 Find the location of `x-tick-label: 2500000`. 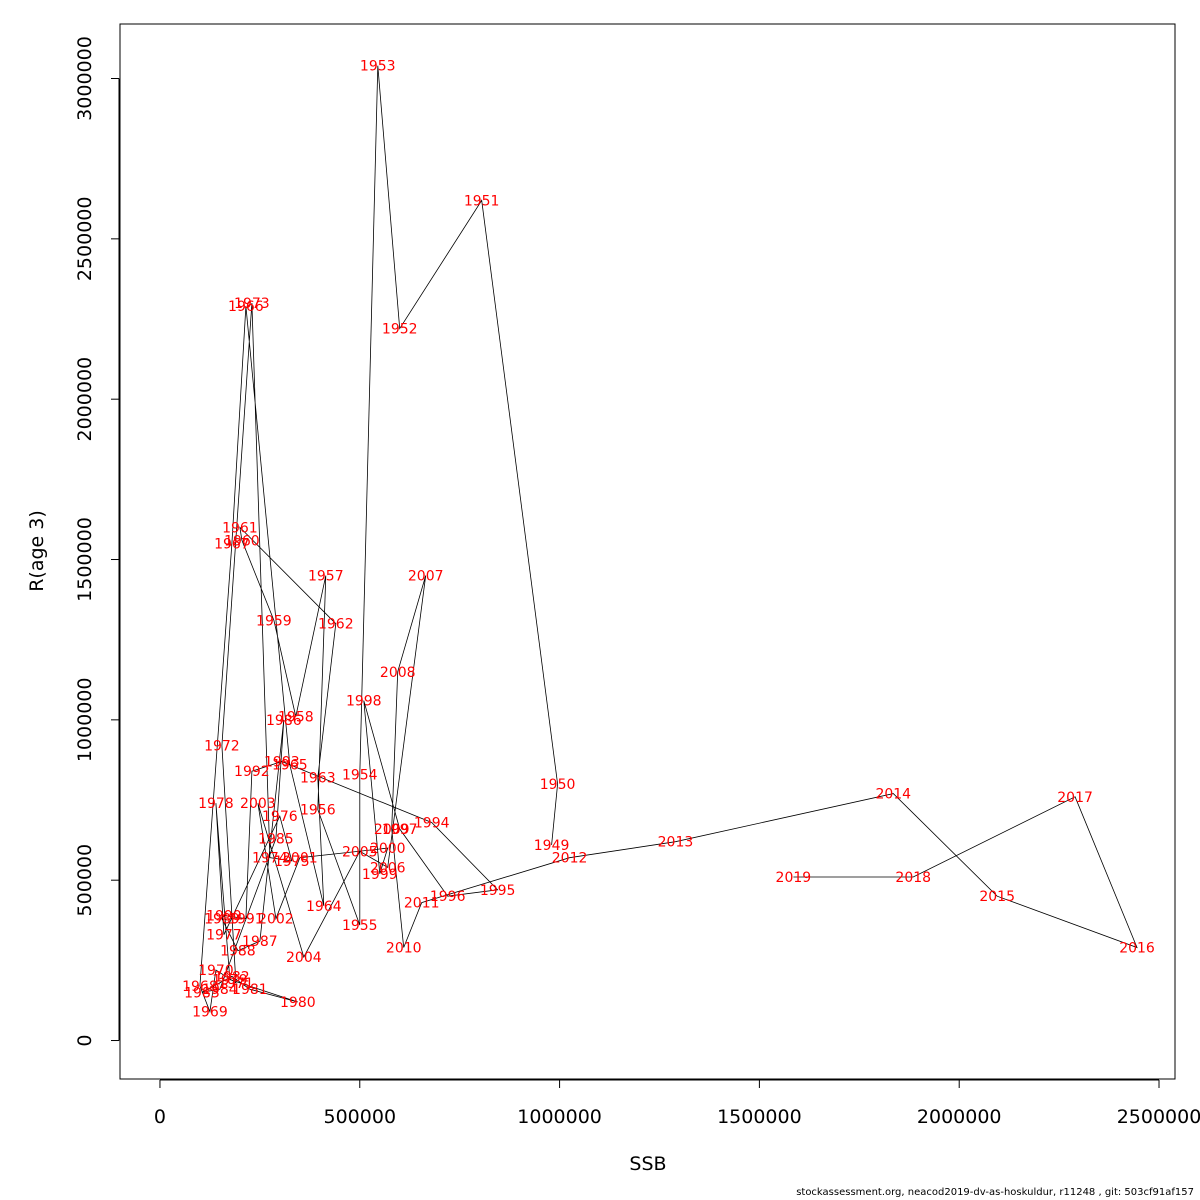

x-tick-label: 2500000 is located at coordinates (1158, 1117).